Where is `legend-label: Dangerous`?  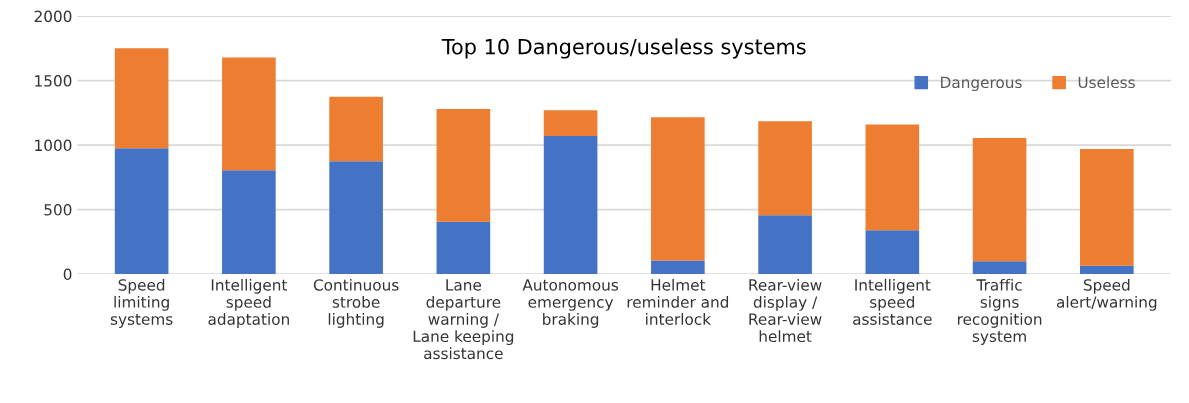
legend-label: Dangerous is located at coordinates (981, 84).